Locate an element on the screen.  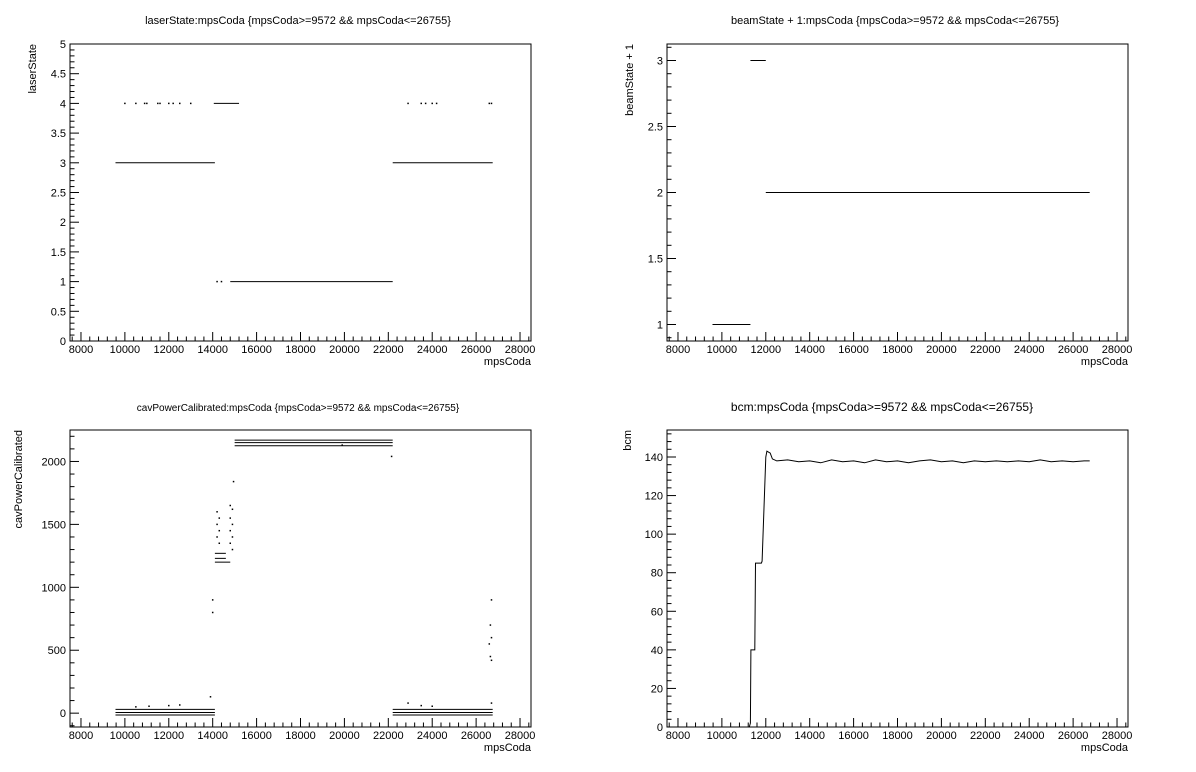
y-tick-label: 20 is located at coordinates (657, 689).